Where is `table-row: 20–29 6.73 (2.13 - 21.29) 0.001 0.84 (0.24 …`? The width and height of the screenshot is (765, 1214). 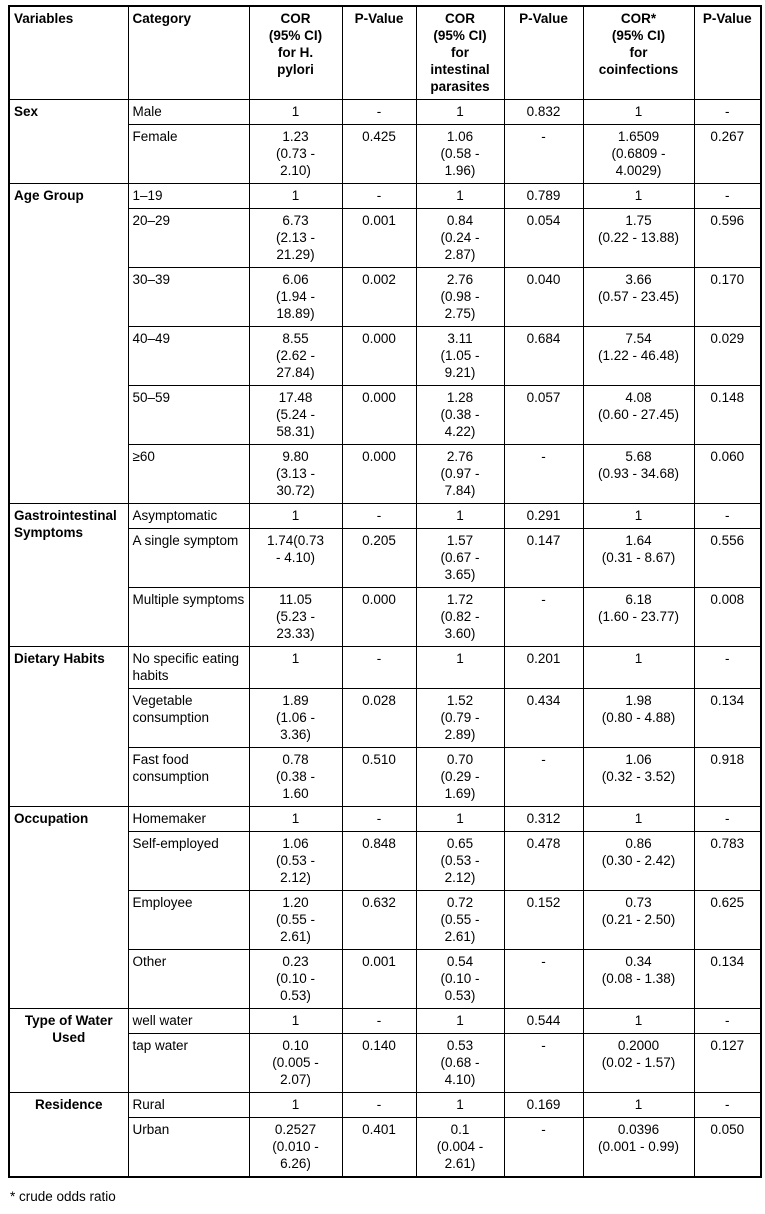 table-row: 20–29 6.73 (2.13 - 21.29) 0.001 0.84 (0.24 … is located at coordinates (385, 238).